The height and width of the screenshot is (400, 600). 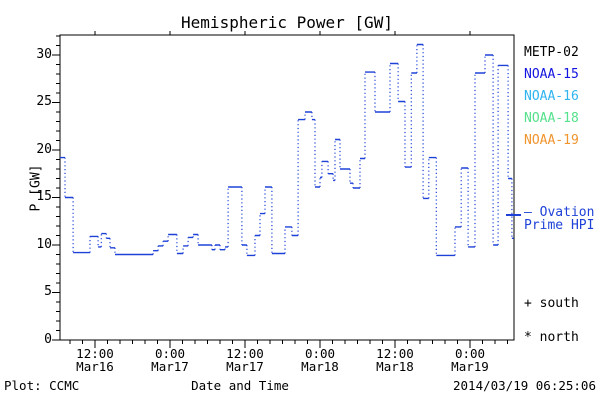 What do you see at coordinates (44, 54) in the screenshot?
I see `y-tick-label: 30` at bounding box center [44, 54].